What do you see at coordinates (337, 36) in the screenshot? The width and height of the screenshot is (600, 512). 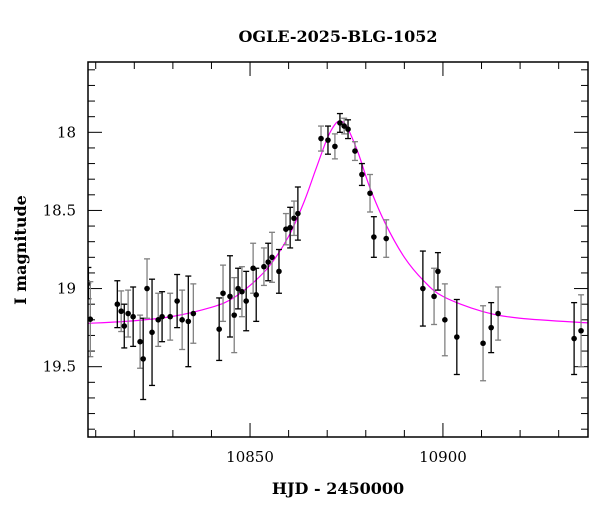 I see `chart-title: OGLE-2025-BLG-1052` at bounding box center [337, 36].